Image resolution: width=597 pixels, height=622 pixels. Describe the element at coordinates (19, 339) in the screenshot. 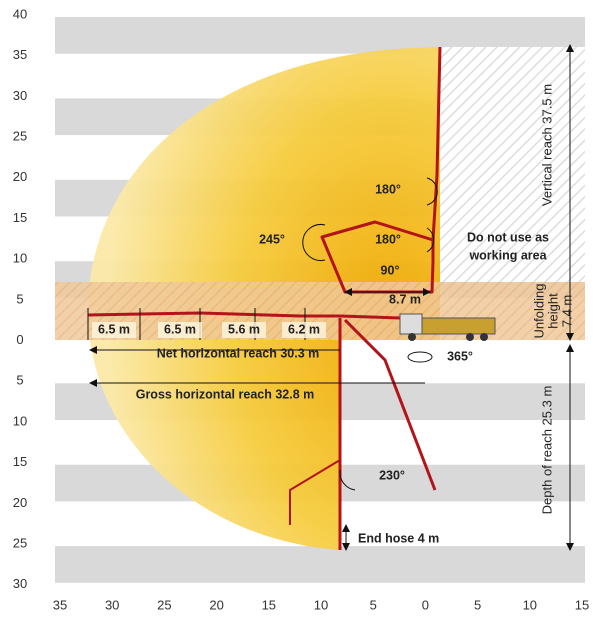

I see `y-axis-label: 0` at that location.